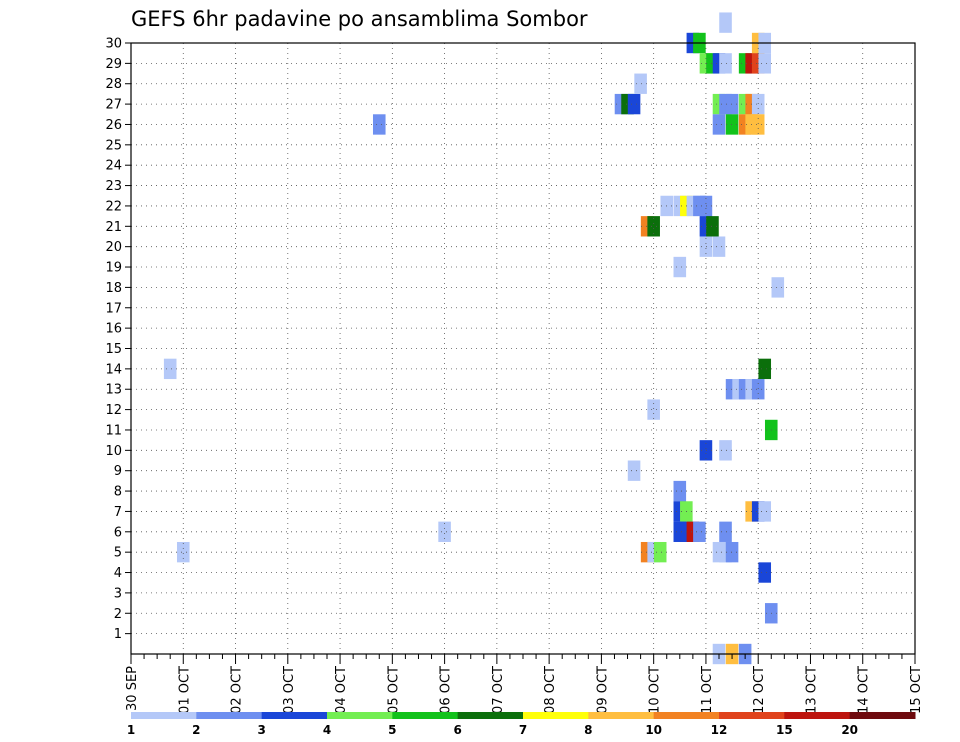 The height and width of the screenshot is (742, 960). Describe the element at coordinates (113, 44) in the screenshot. I see `y-tick-label: 30` at that location.